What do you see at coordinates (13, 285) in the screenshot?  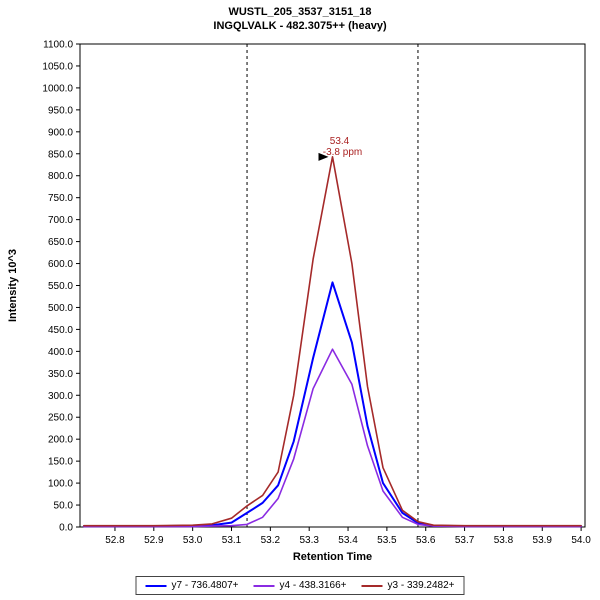 I see `y-axis-label: Intensity 10^3` at bounding box center [13, 285].